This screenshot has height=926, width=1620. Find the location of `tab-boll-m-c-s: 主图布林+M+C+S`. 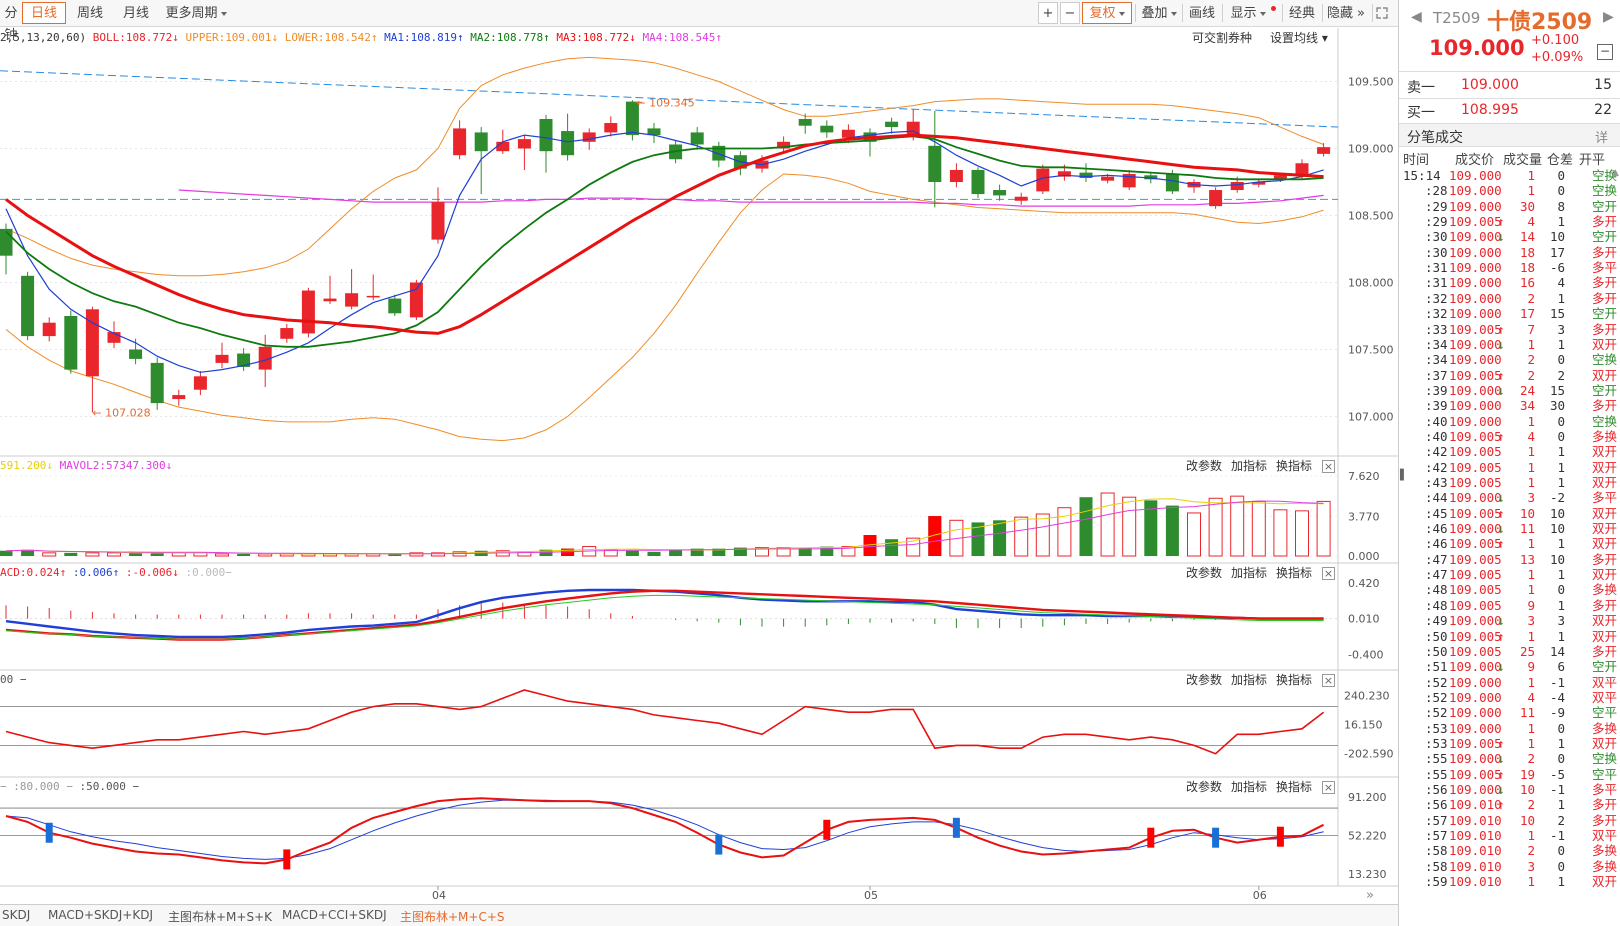

tab-boll-m-c-s: 主图布林+M+C+S is located at coordinates (452, 917).